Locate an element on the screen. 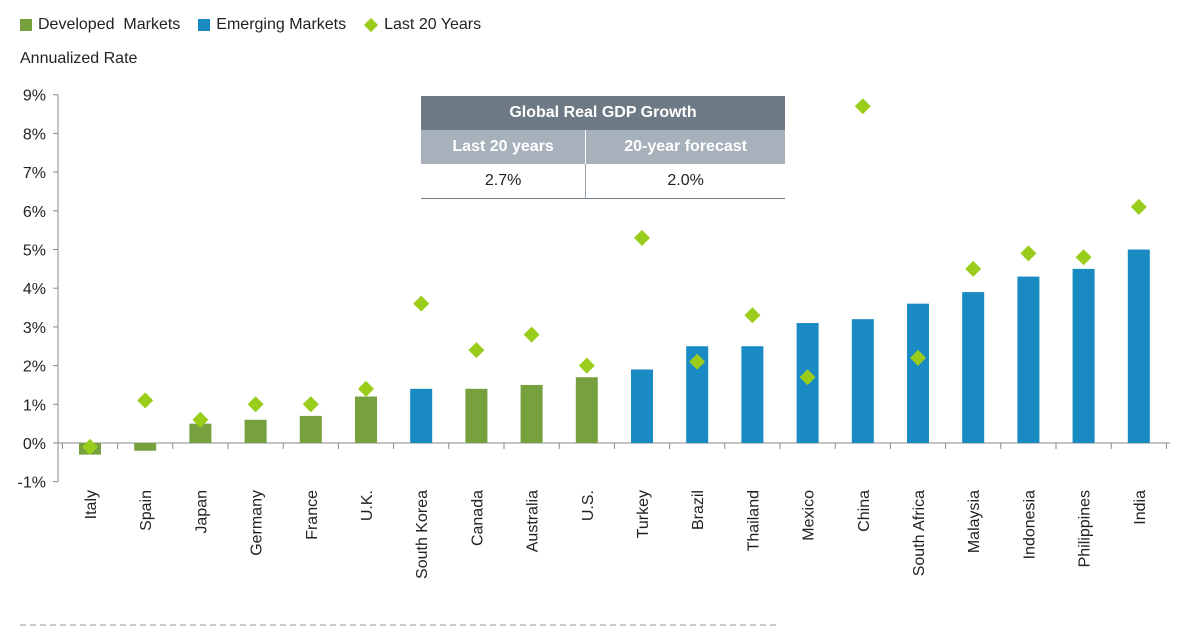 The width and height of the screenshot is (1200, 630). x-tick-label: Mexico is located at coordinates (809, 515).